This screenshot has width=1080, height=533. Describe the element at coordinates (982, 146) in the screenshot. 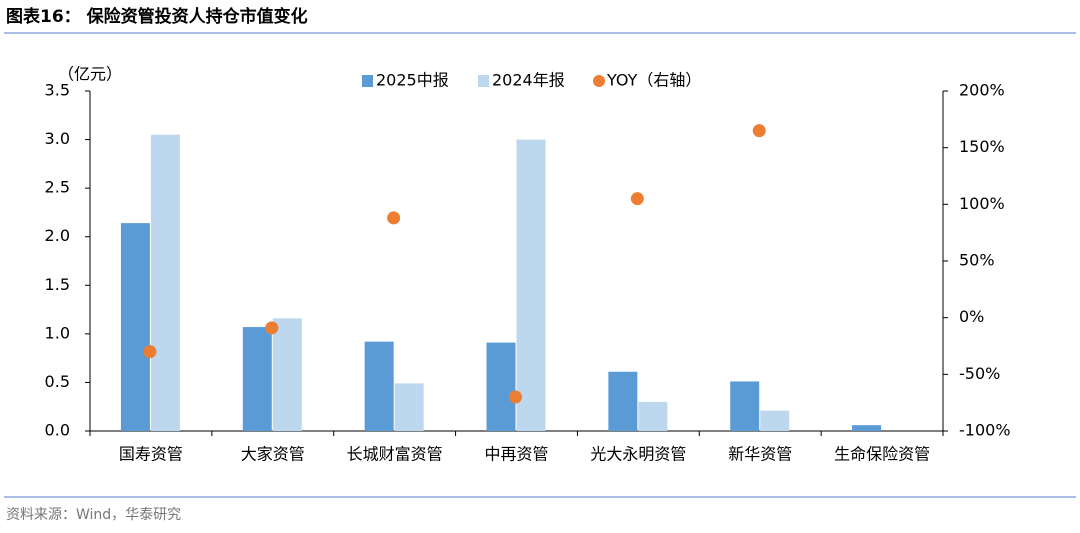

I see `y2-tick-label: 150%` at that location.